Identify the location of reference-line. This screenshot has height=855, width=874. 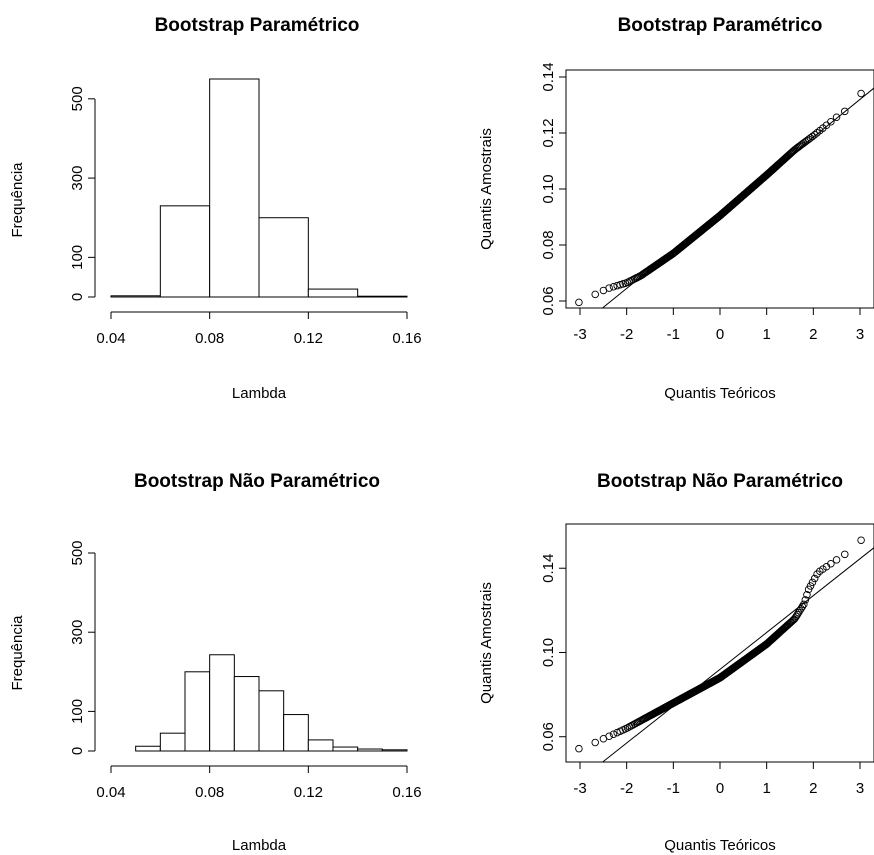
(738, 655).